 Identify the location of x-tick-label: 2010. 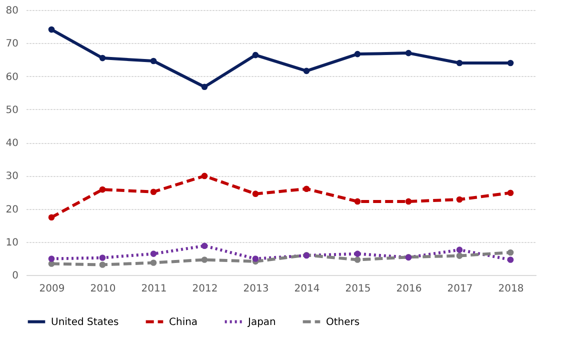
(103, 289).